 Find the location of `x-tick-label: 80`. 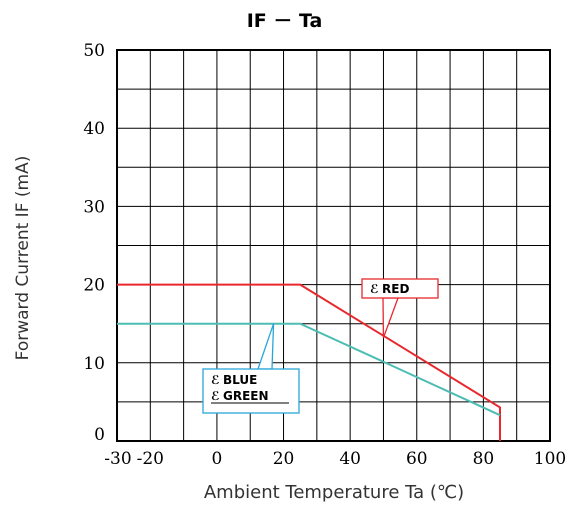

x-tick-label: 80 is located at coordinates (484, 459).